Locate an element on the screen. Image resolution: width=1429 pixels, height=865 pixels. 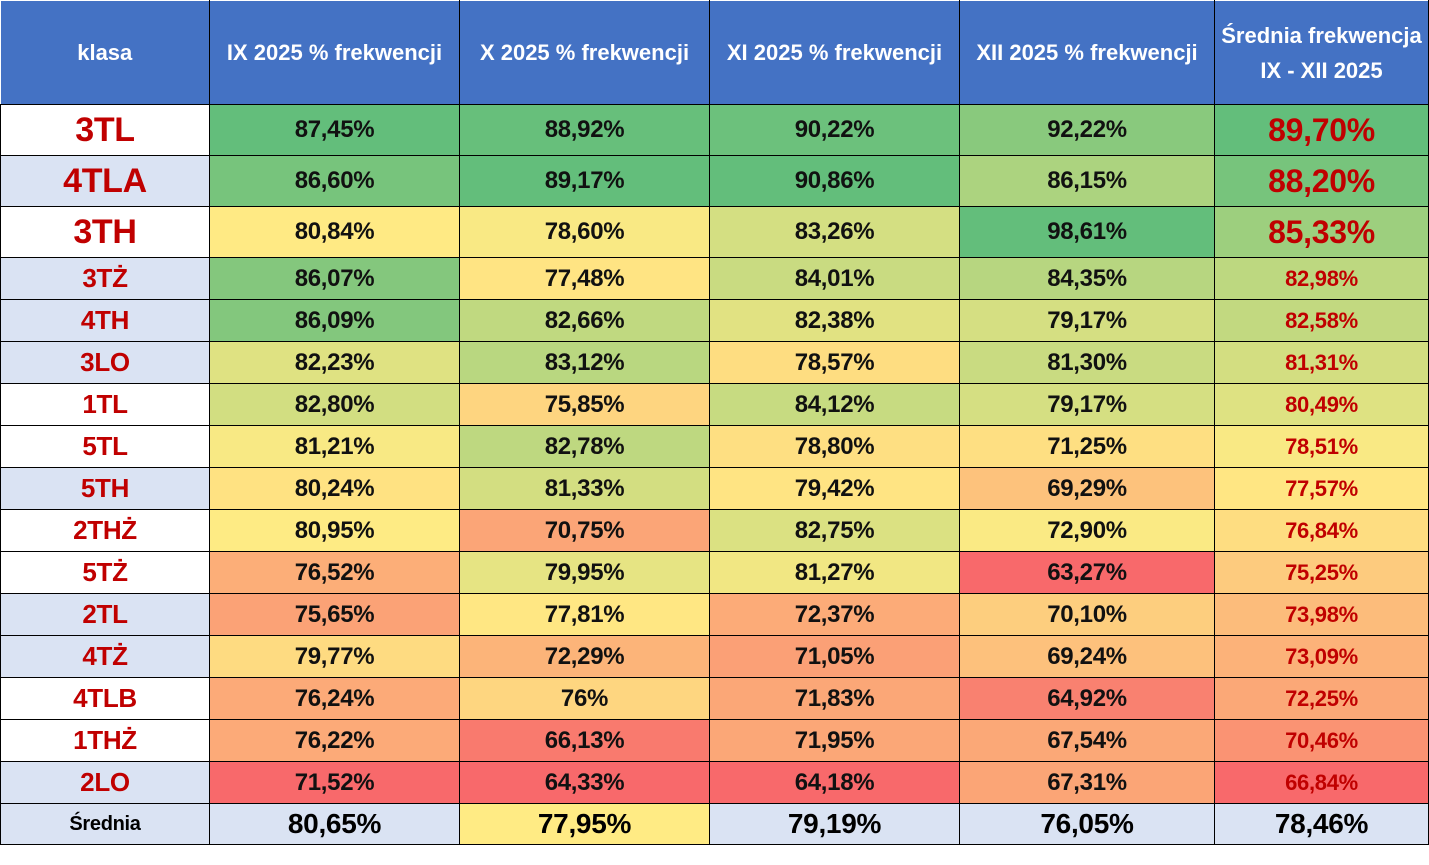
table-row: 1TL 82,80% 75,85% 84,12% 79,17% 80,49% is located at coordinates (714, 404).